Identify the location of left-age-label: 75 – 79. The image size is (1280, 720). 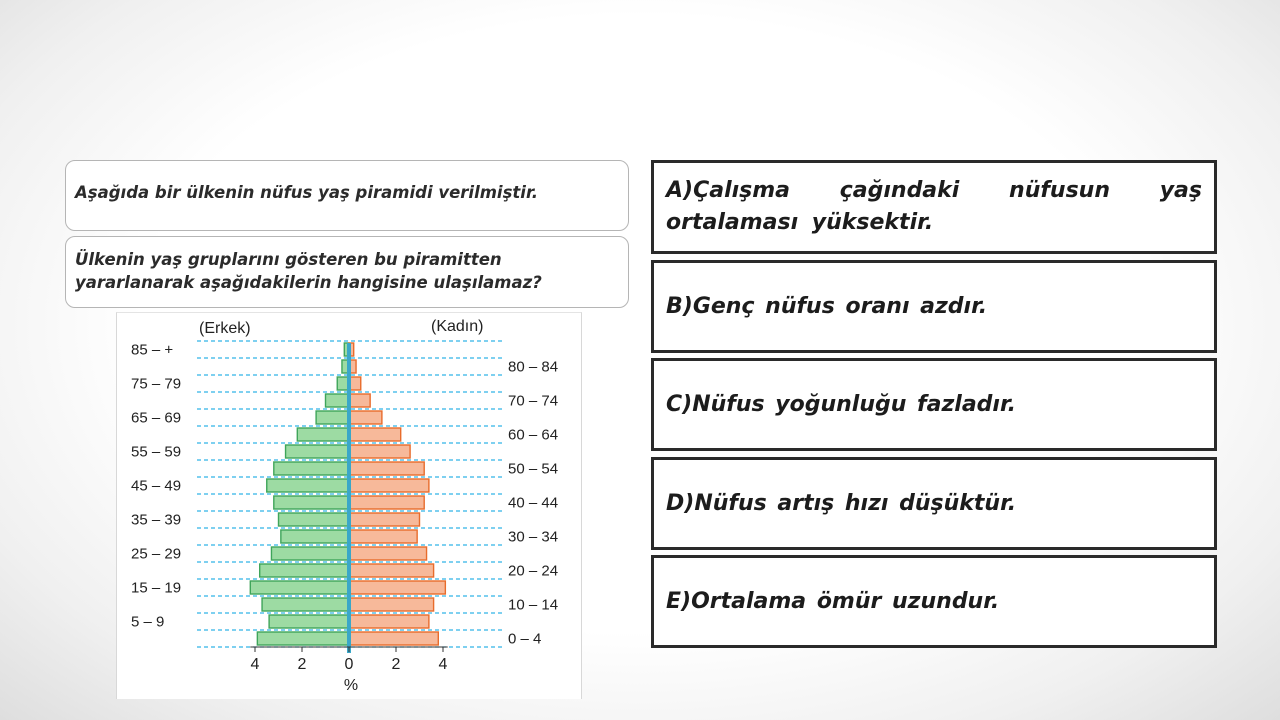
(156, 384).